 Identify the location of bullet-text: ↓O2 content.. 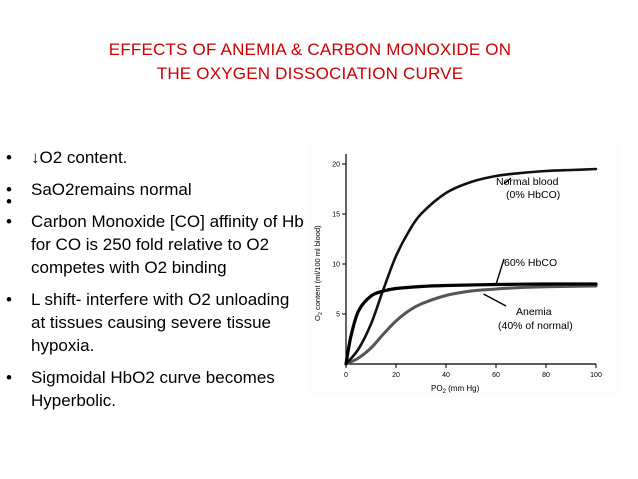
(79, 157).